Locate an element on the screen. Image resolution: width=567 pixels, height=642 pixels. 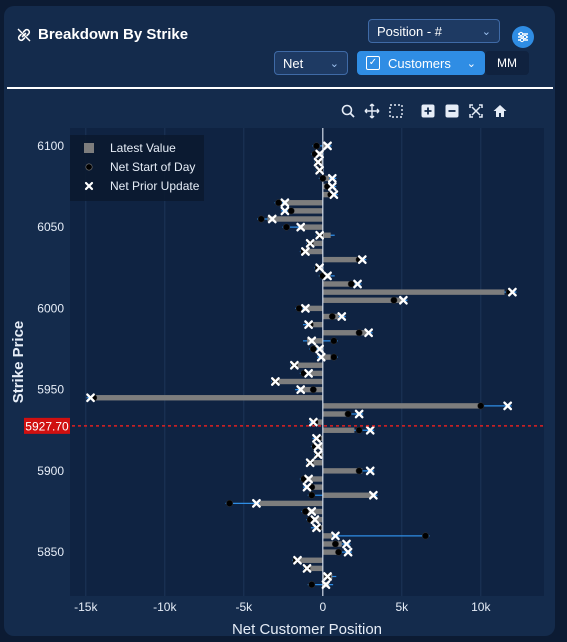
mm-button: MM is located at coordinates (507, 63).